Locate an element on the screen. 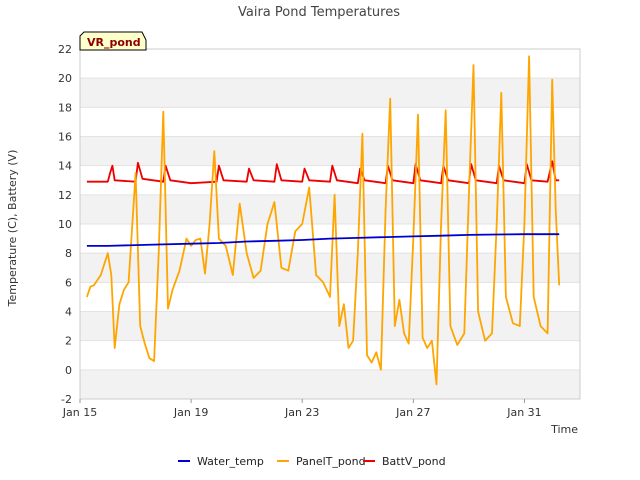  y-tick-label: 6 is located at coordinates (68, 282).